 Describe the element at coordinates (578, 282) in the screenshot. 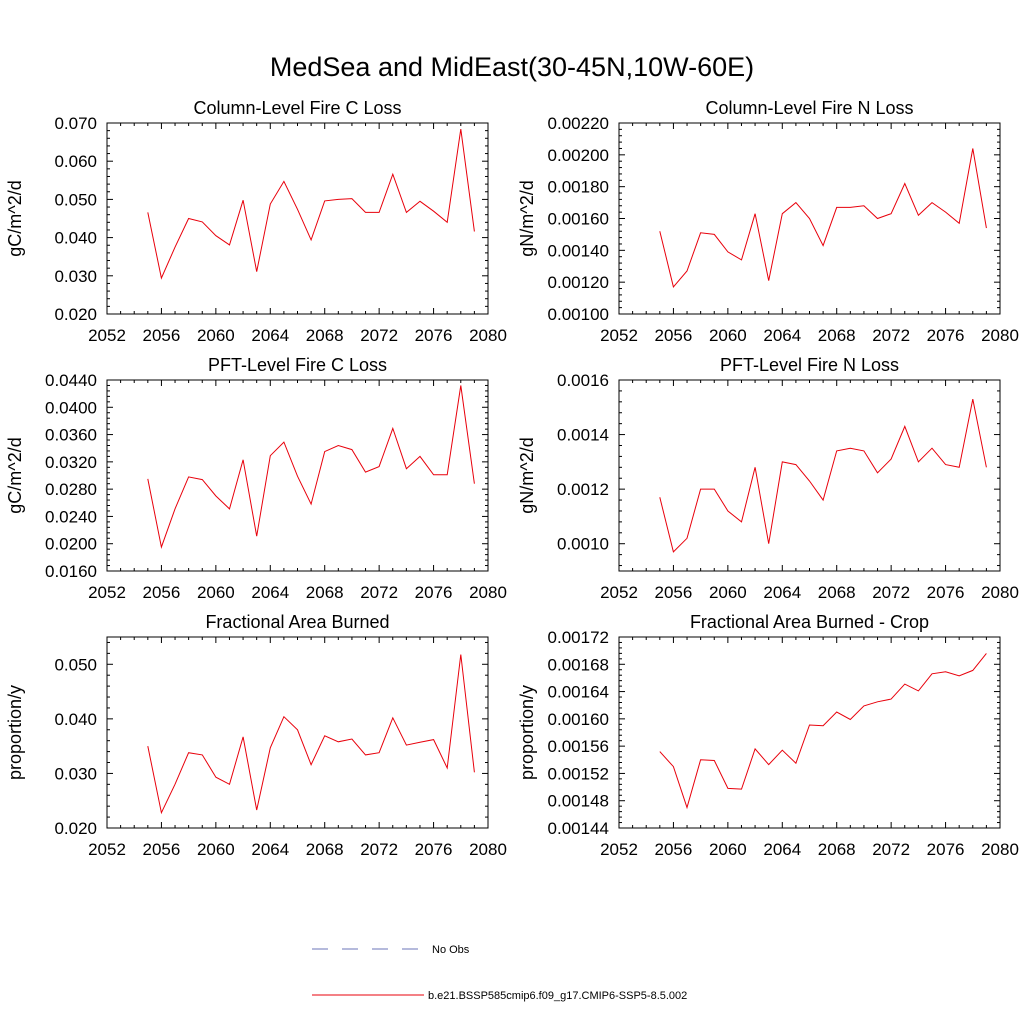

I see `y-tick-label: 0.00120` at that location.